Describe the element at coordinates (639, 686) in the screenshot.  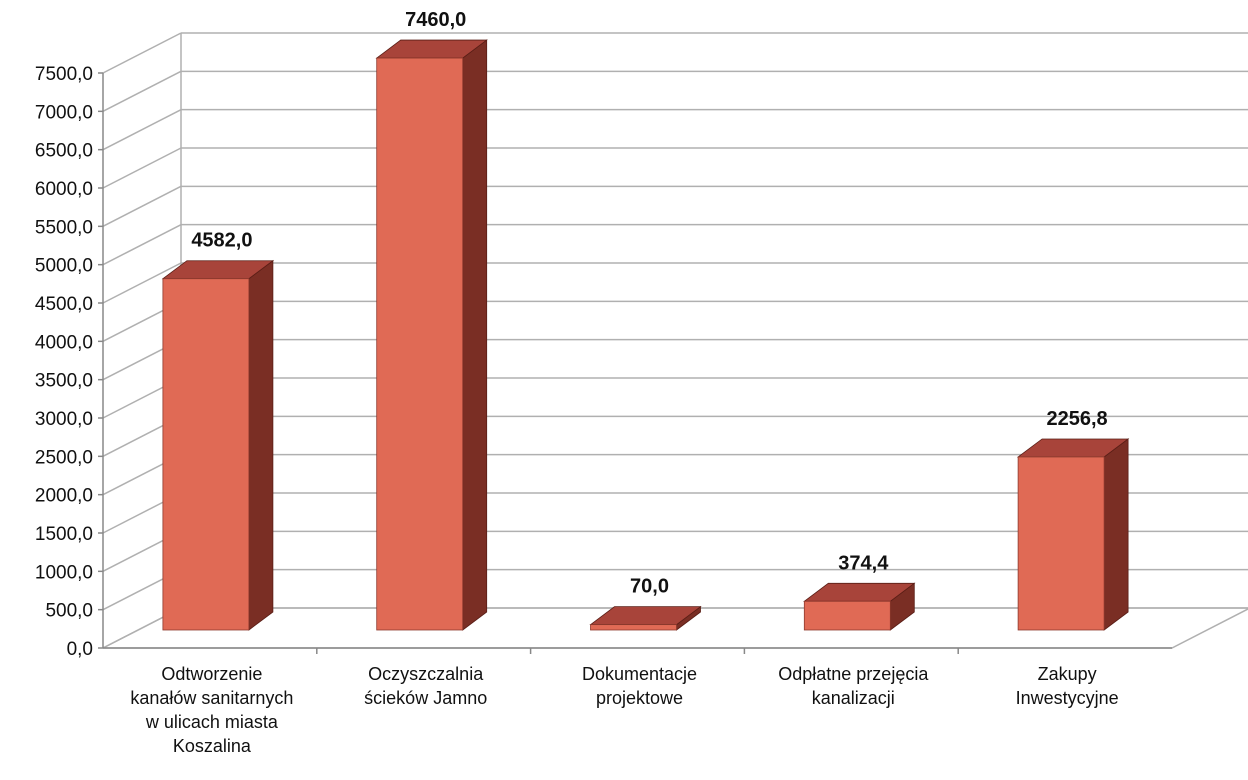
I see `x-category-label: Dokumentacje projektowe` at that location.